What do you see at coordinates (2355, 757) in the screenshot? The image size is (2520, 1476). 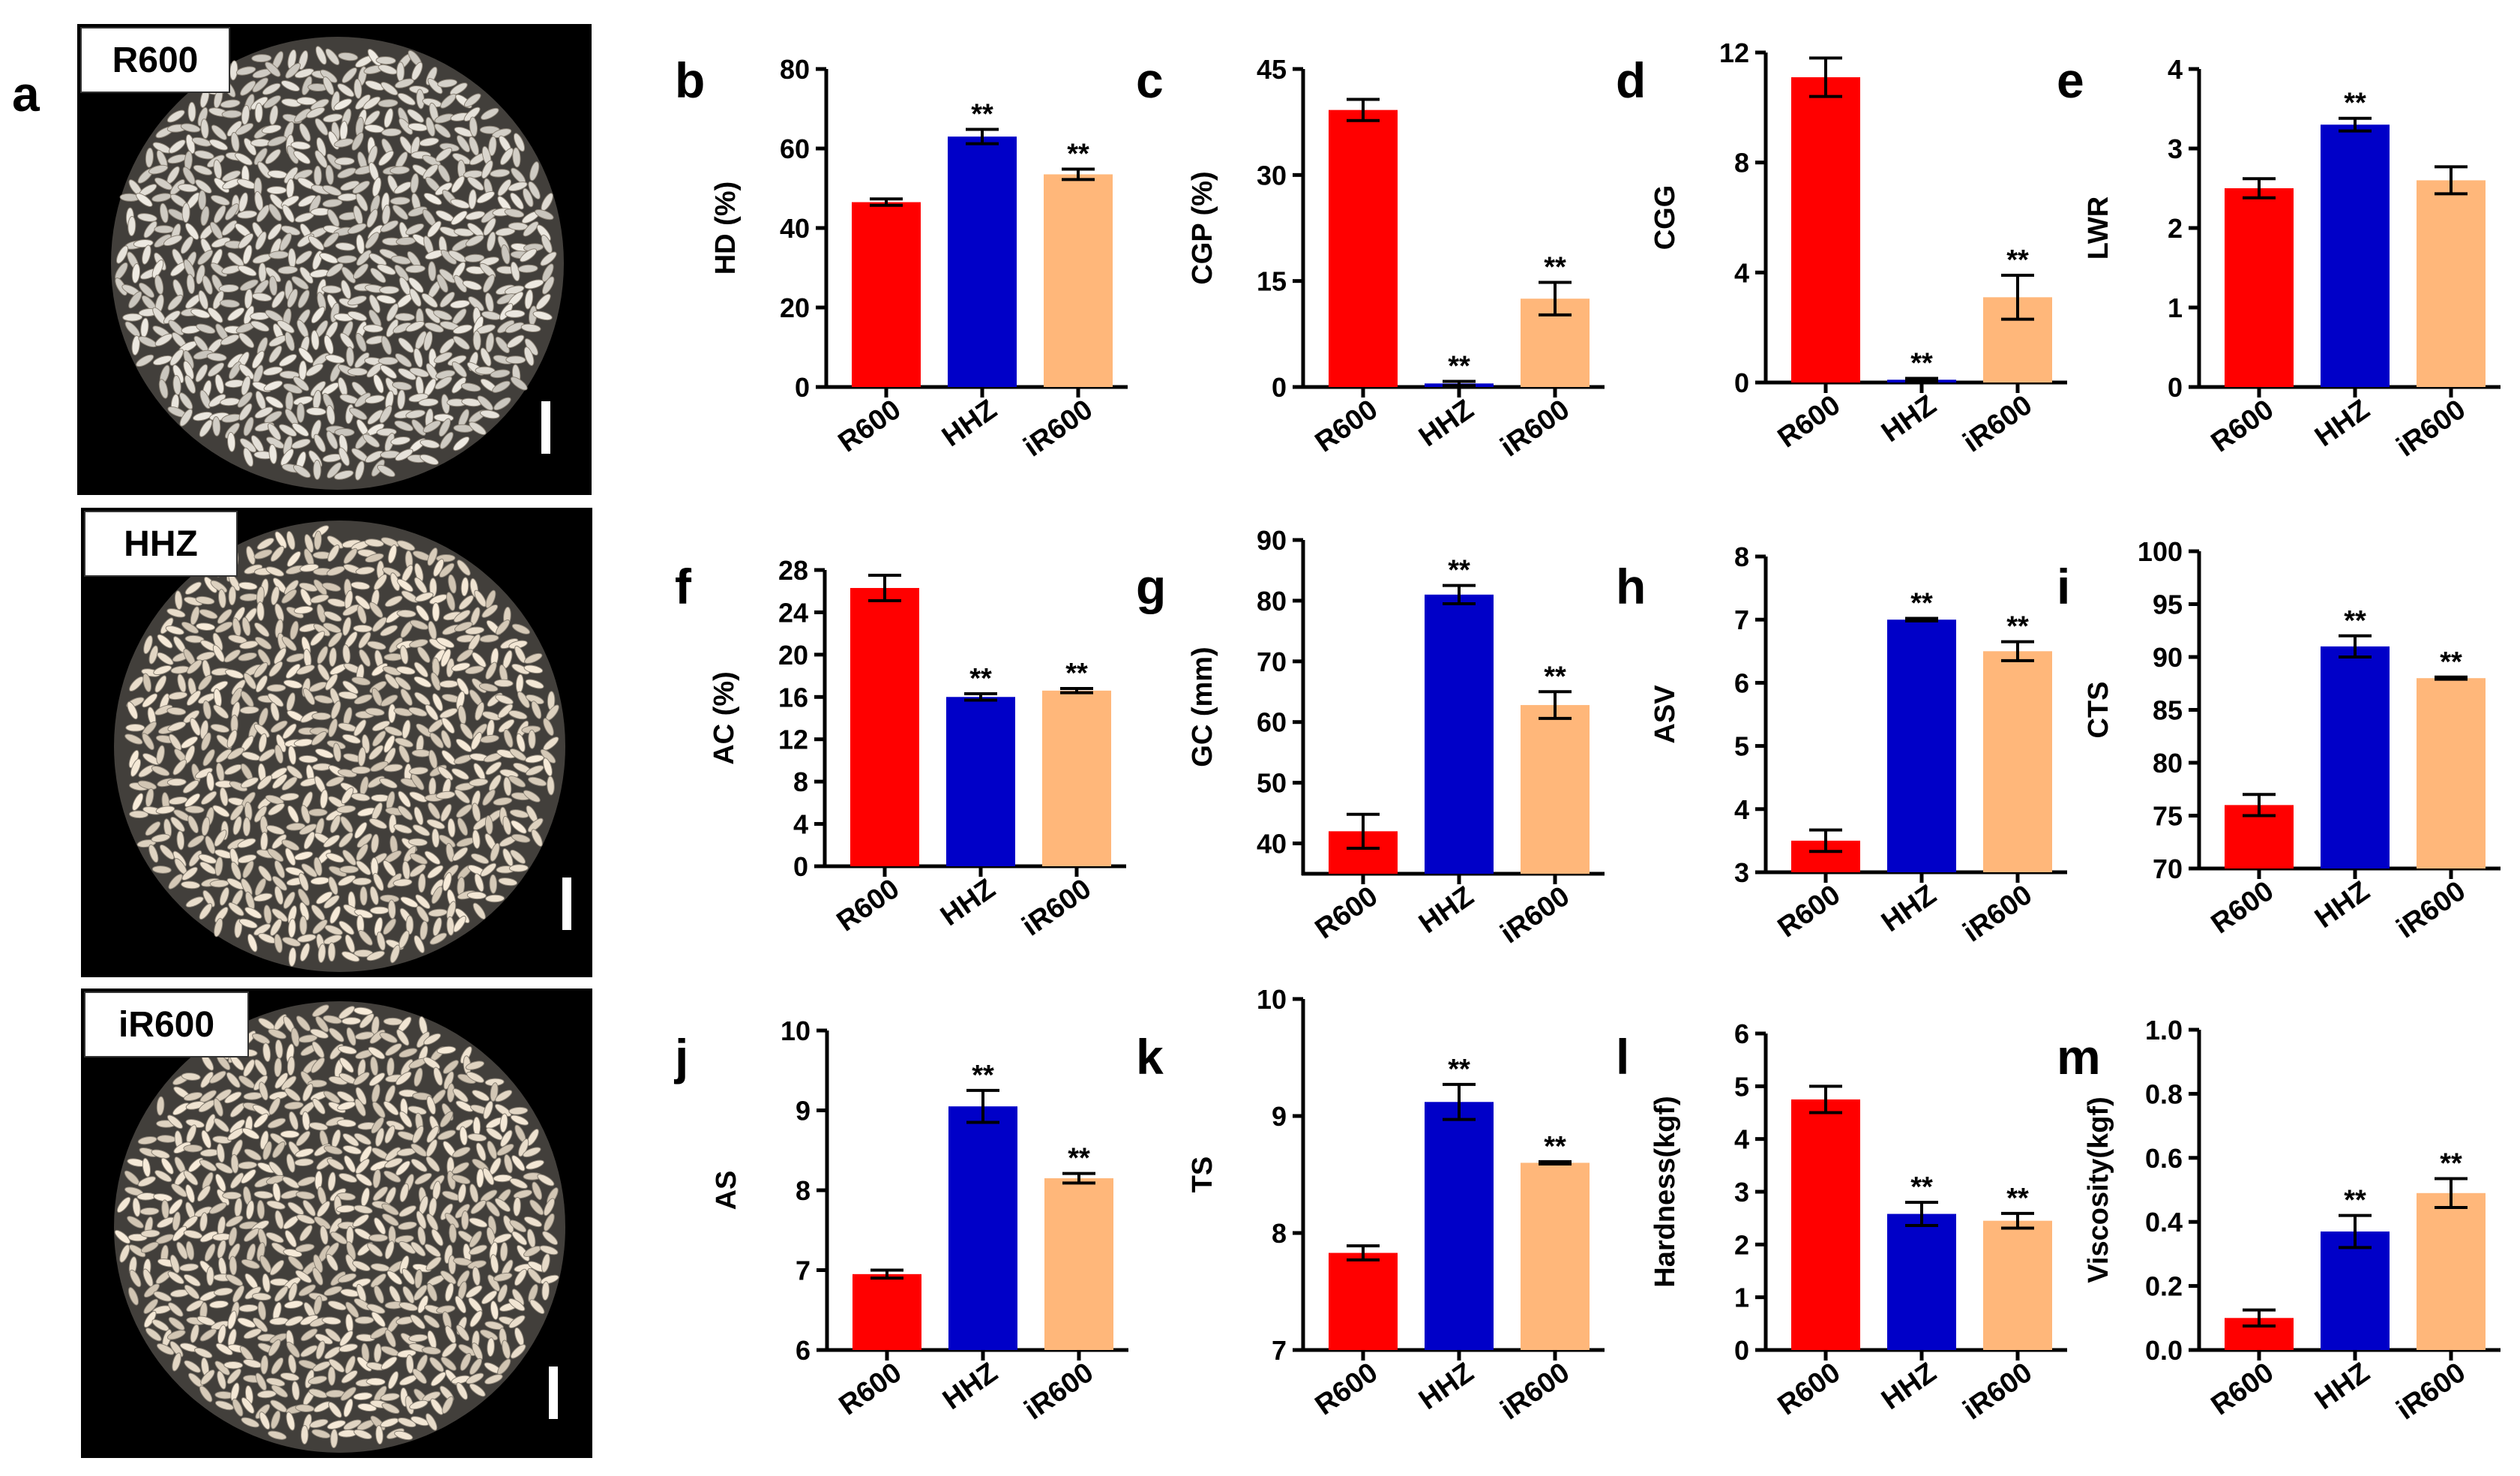 I see `bar-hhz` at bounding box center [2355, 757].